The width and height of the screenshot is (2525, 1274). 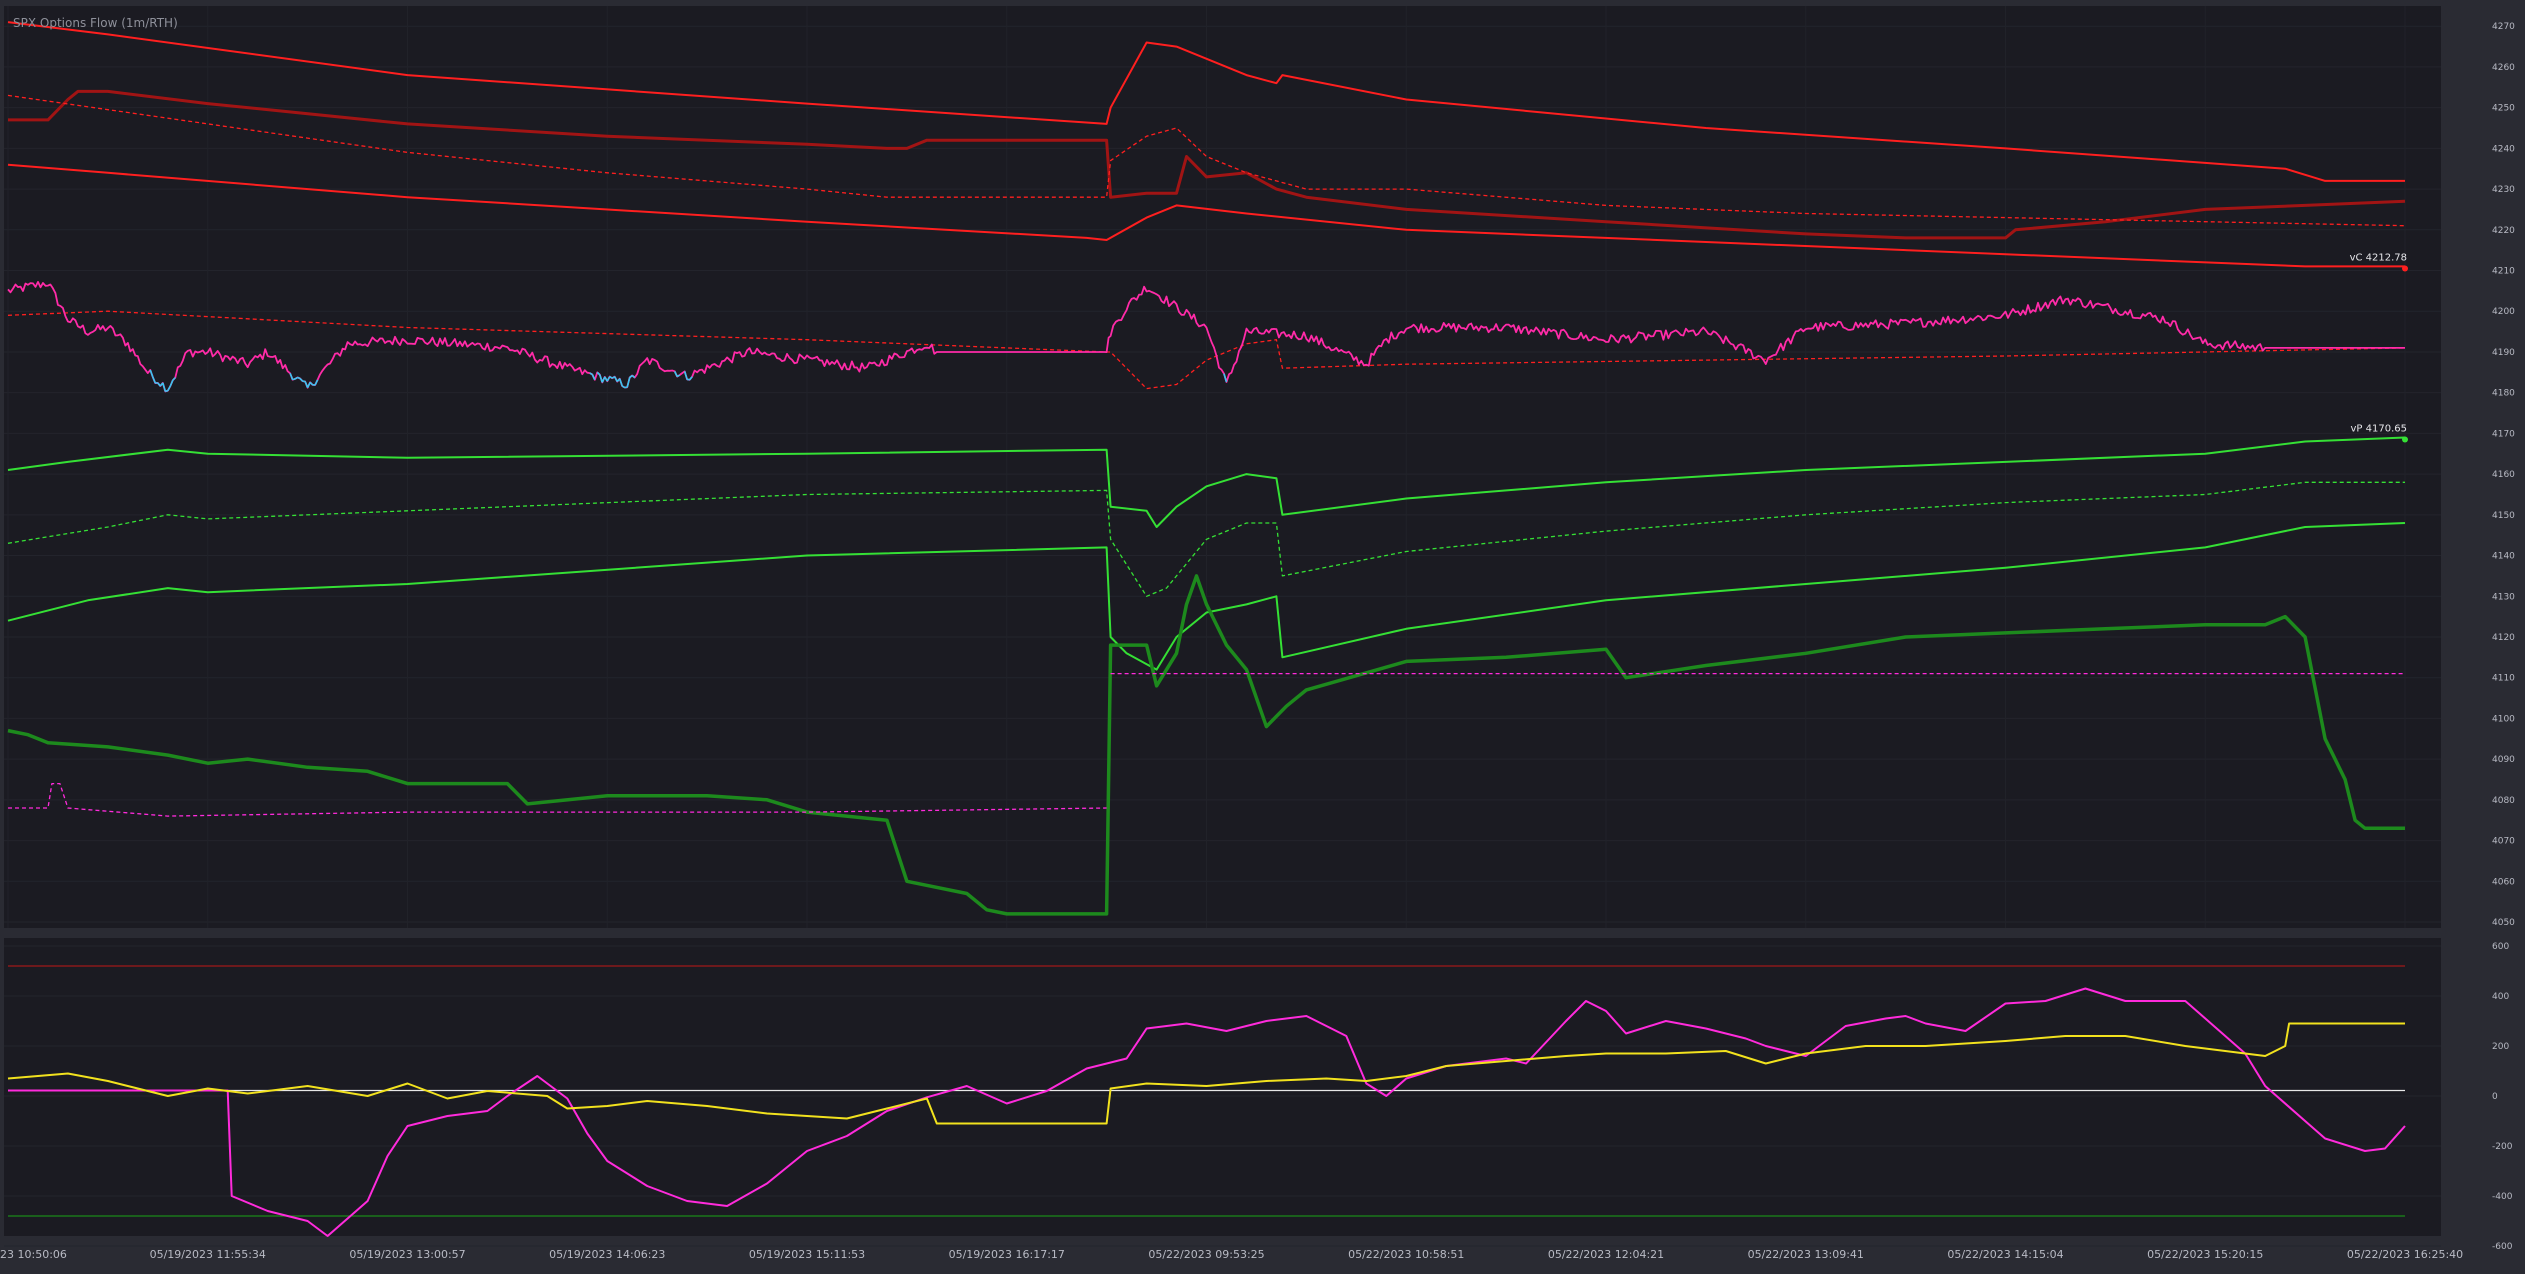 What do you see at coordinates (2495, 1097) in the screenshot?
I see `lower-y-tick-label: 0` at bounding box center [2495, 1097].